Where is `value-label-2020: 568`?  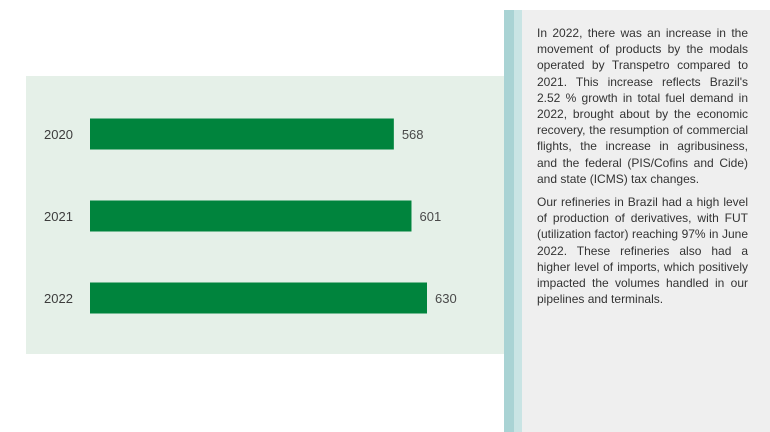
value-label-2020: 568 is located at coordinates (413, 134).